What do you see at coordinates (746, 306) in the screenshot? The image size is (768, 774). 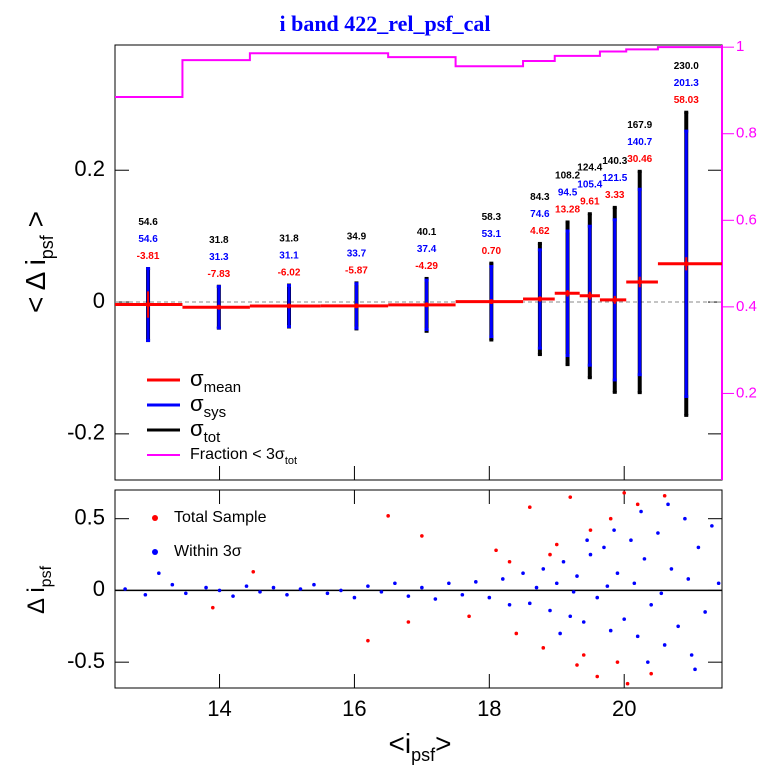 I see `y2-tick-label: 0.4` at bounding box center [746, 306].